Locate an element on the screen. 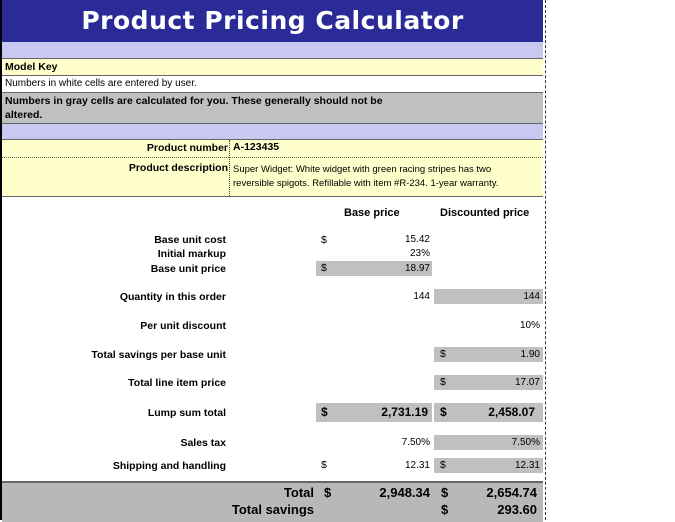 The image size is (675, 522). sales-tax-base-value: 7.50% is located at coordinates (415, 442).